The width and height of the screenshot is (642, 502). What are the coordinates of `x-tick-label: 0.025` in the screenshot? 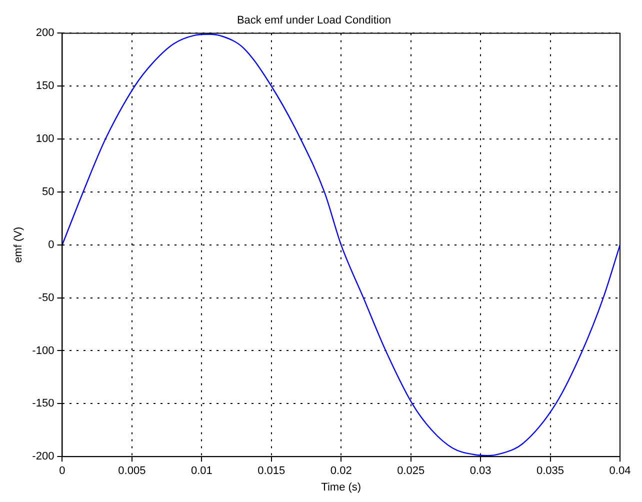 It's located at (411, 471).